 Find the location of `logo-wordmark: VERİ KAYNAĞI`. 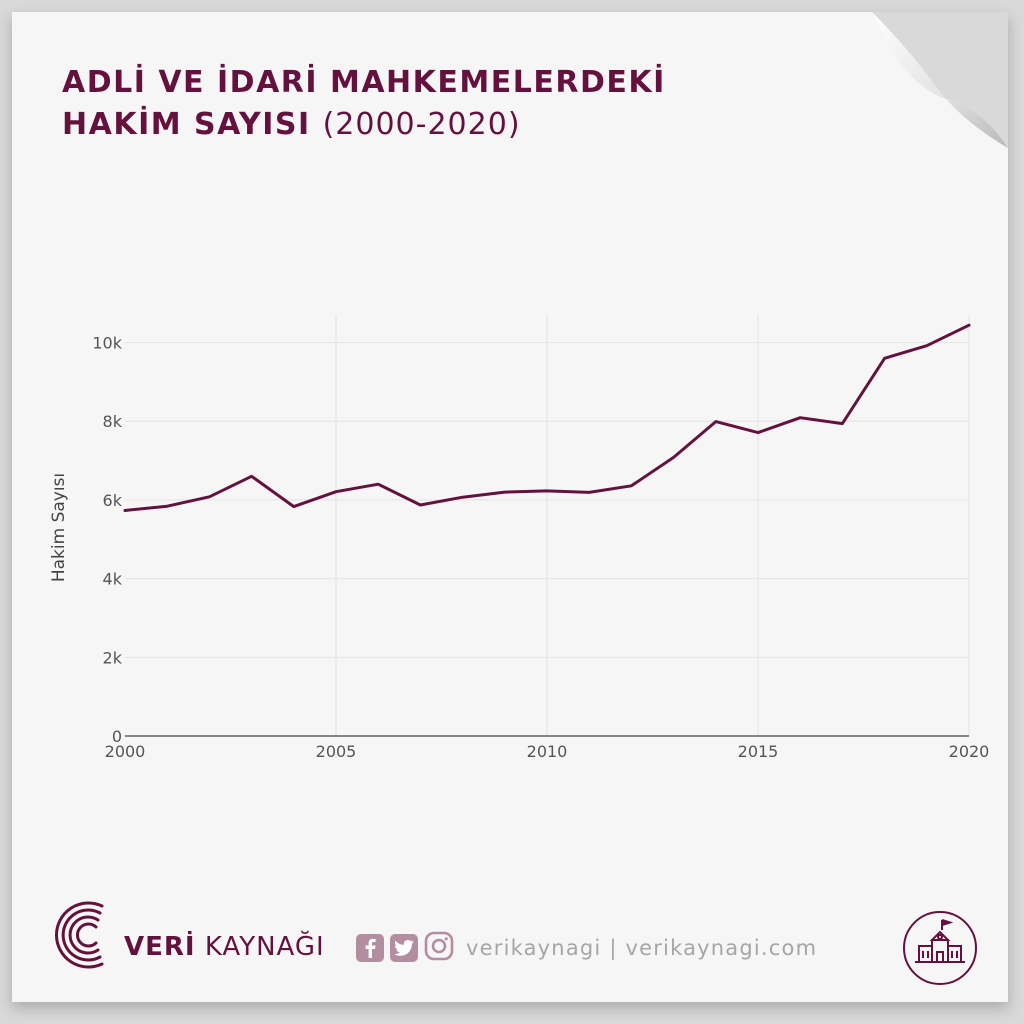

logo-wordmark: VERİ KAYNAĞI is located at coordinates (224, 947).